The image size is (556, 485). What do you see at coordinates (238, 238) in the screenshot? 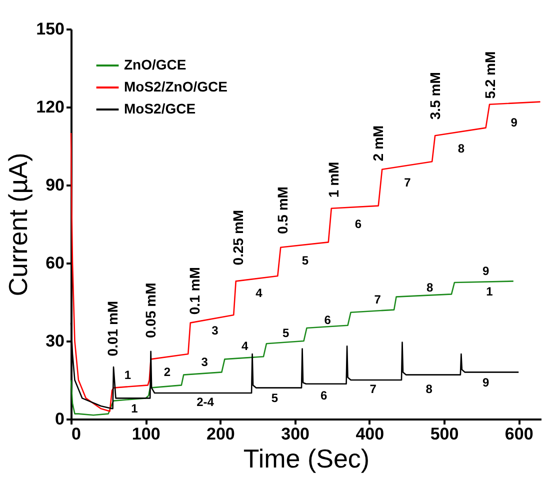
I see `annotation: 0.25 mM` at bounding box center [238, 238].